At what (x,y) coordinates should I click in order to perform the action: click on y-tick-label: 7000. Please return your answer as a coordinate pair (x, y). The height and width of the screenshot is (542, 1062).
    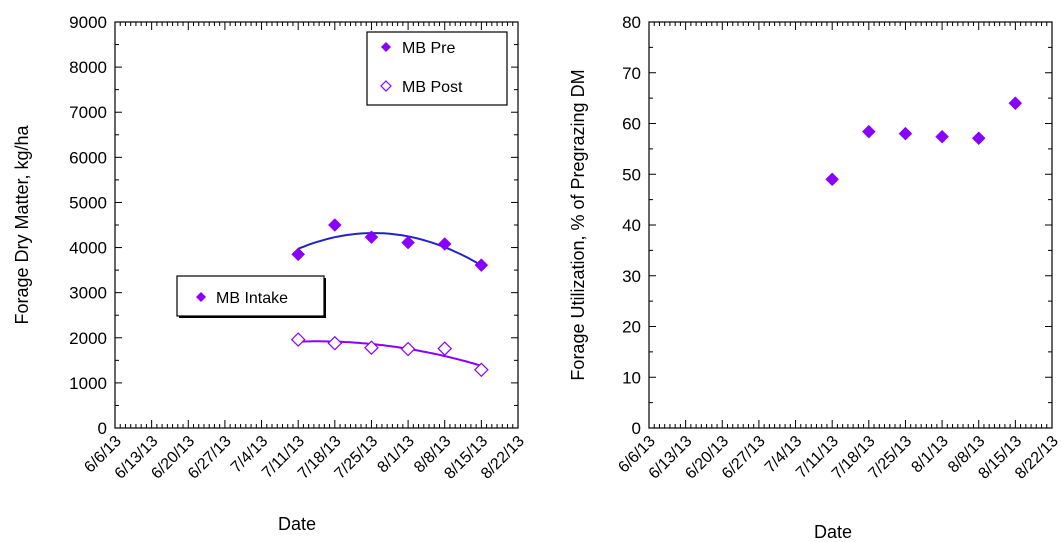
    Looking at the image, I should click on (88, 112).